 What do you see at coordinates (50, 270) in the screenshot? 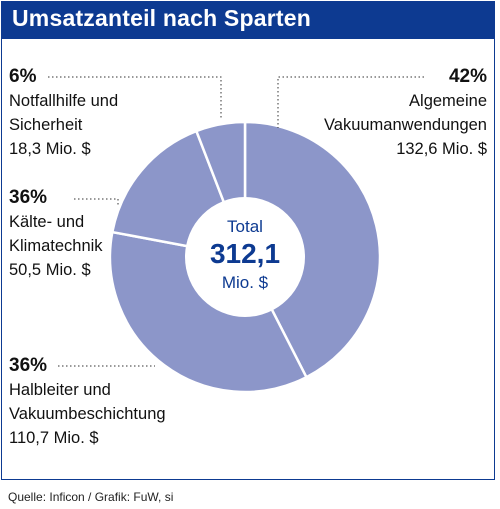
I see `value-kaelte: 50,5 Mio. $` at bounding box center [50, 270].